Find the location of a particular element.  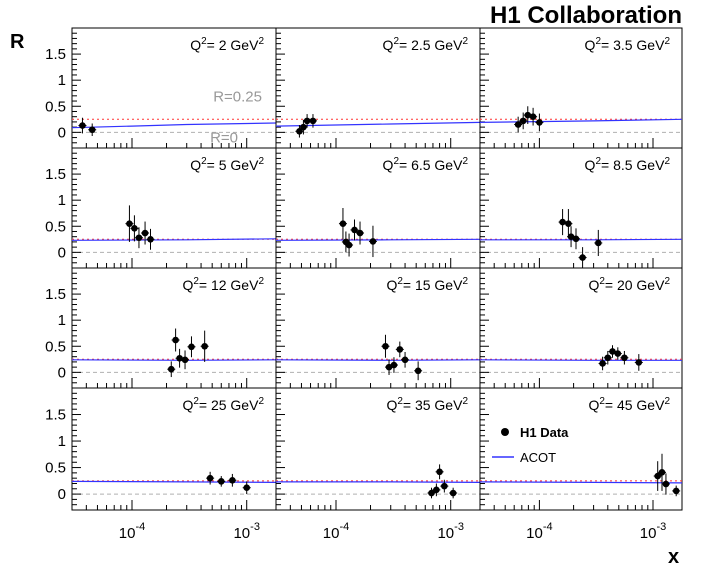

panel-q2-label: Q2= 12 GeV2 is located at coordinates (223, 284).